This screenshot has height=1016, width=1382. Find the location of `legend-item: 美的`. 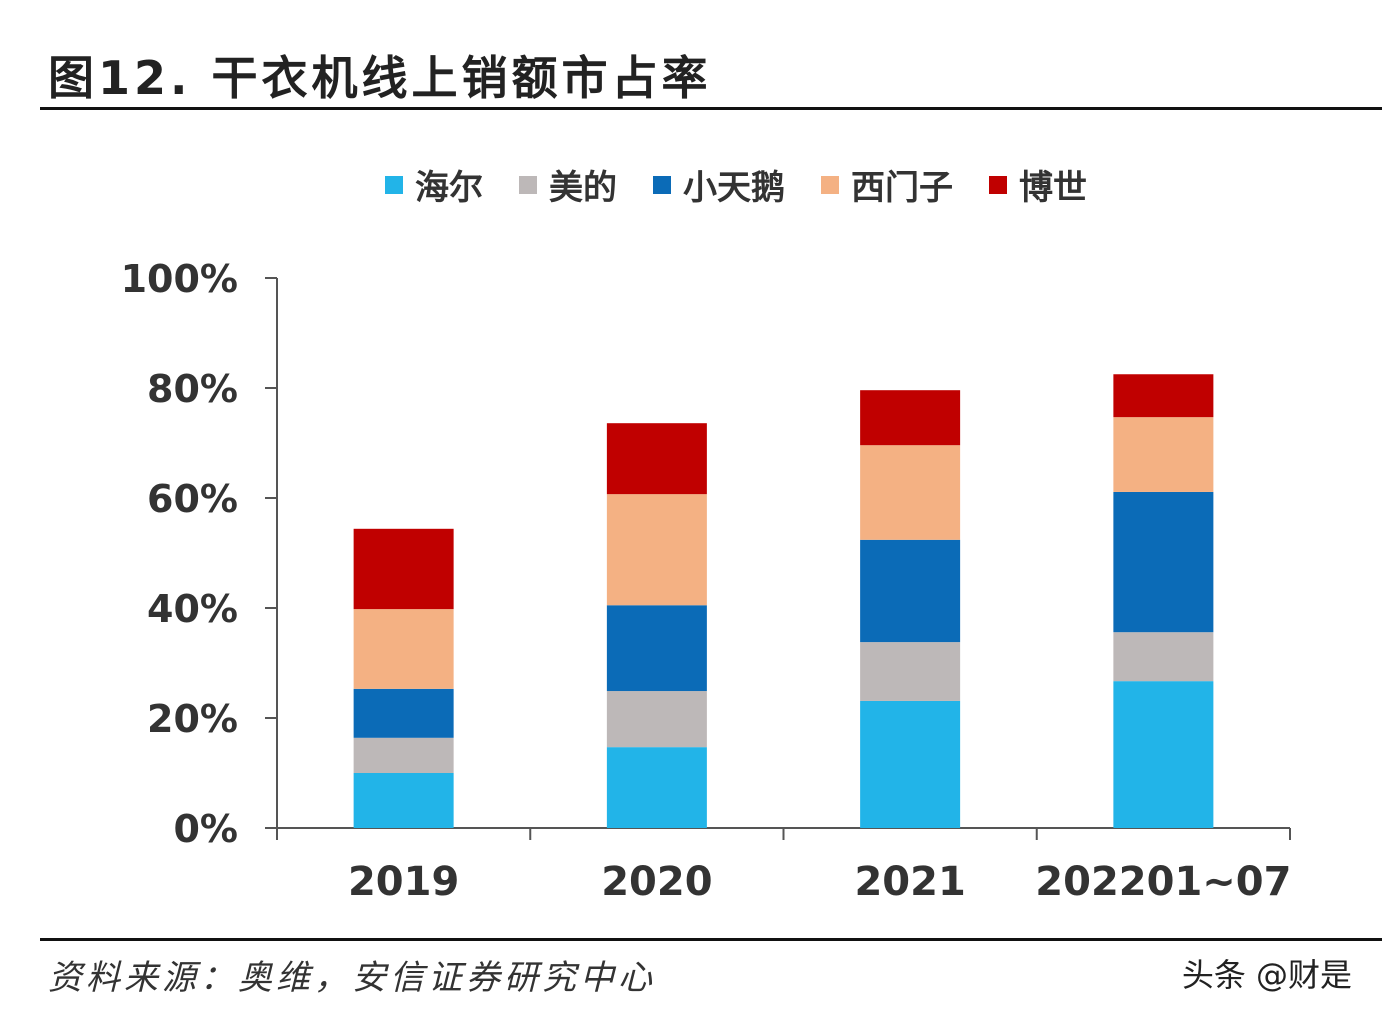

legend-item: 美的 is located at coordinates (568, 184).